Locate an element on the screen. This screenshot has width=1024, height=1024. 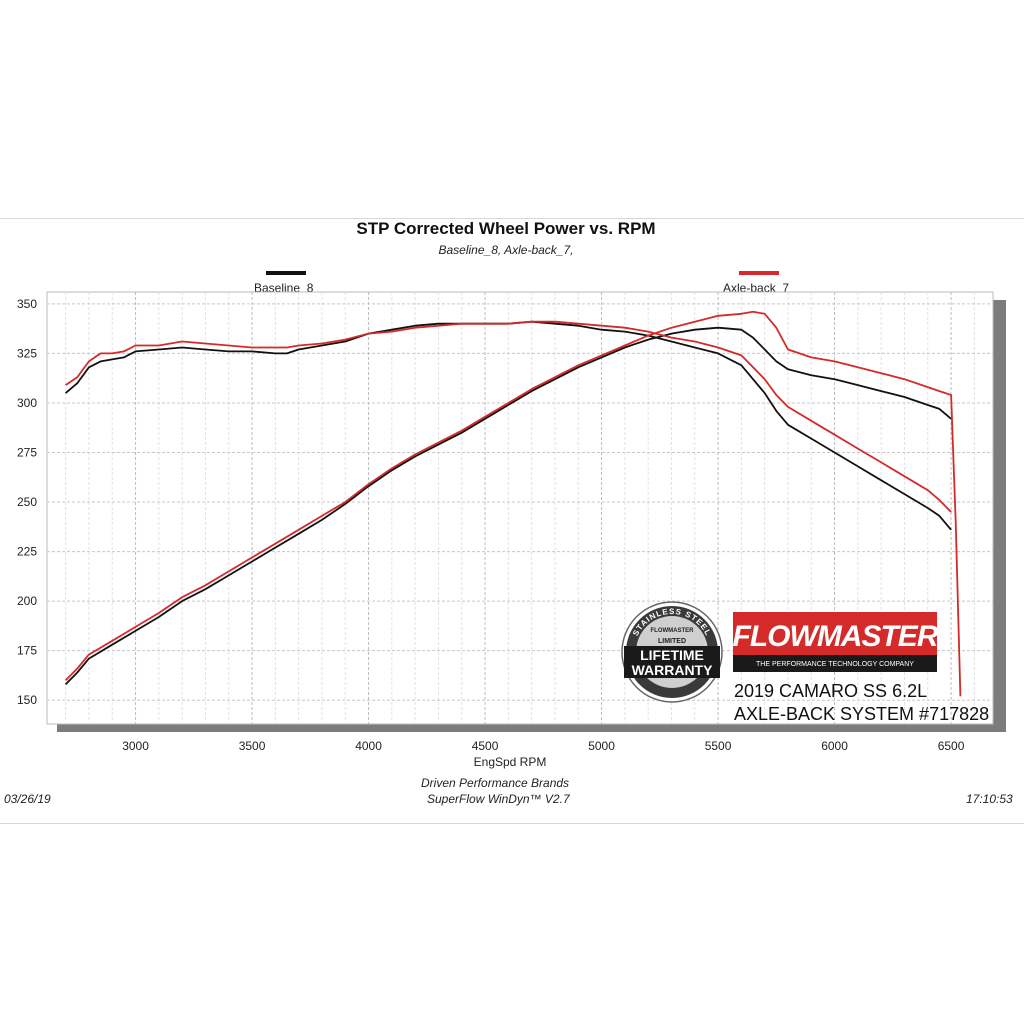
y-tick-label: 200 is located at coordinates (27, 601).